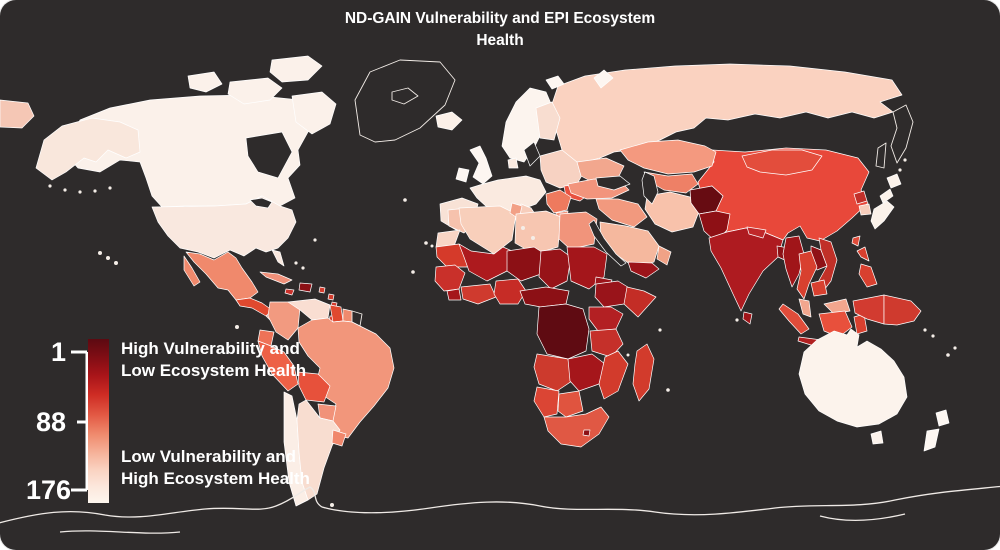 Image resolution: width=1000 pixels, height=550 pixels. I want to click on region-caspian-sea, so click(650, 188).